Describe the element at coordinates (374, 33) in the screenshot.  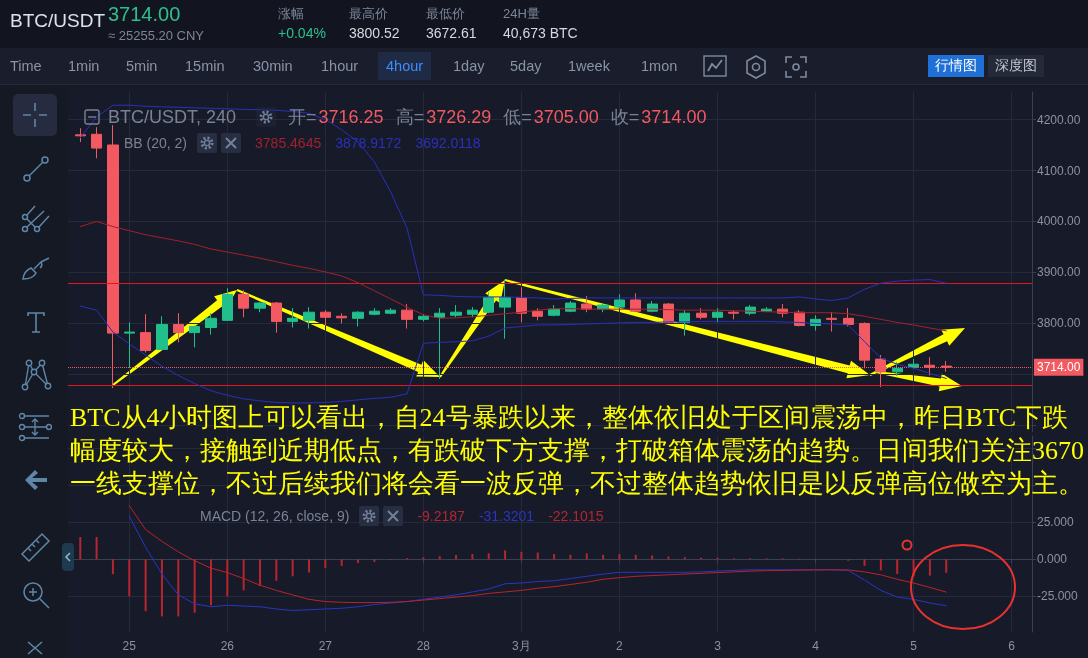
I see `text: 3800.52` at that location.